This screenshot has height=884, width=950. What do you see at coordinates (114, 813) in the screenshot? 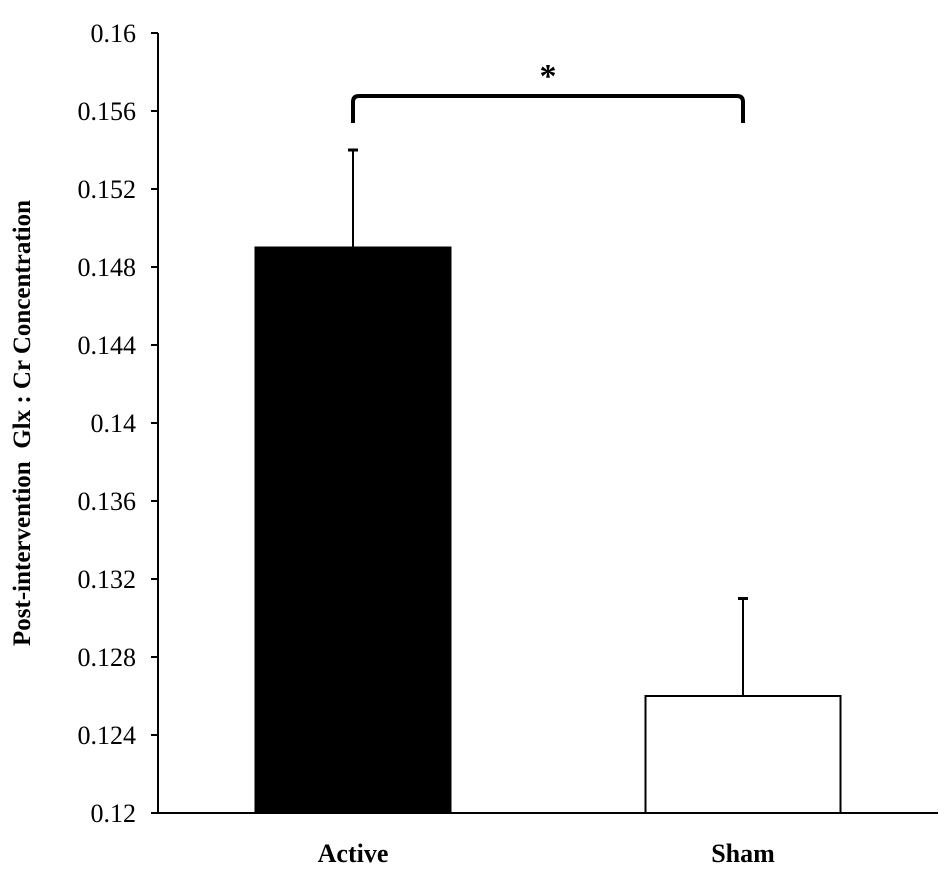
I see `y-tick-label: 0.12` at bounding box center [114, 813].